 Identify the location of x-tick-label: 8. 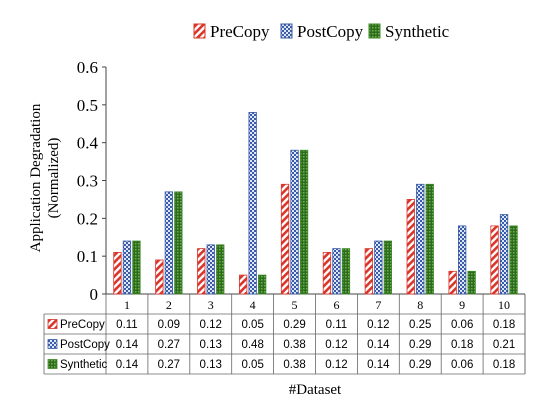
(420, 305).